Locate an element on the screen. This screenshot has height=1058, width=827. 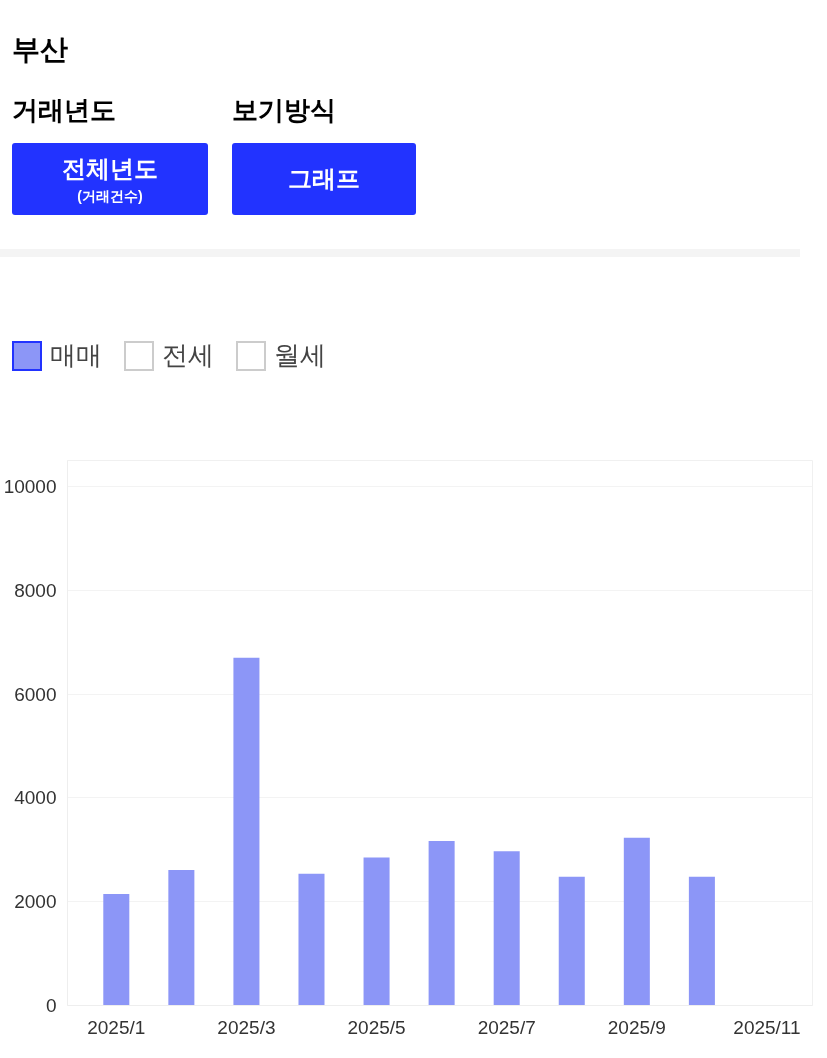
legend-item: 월세 is located at coordinates (281, 356).